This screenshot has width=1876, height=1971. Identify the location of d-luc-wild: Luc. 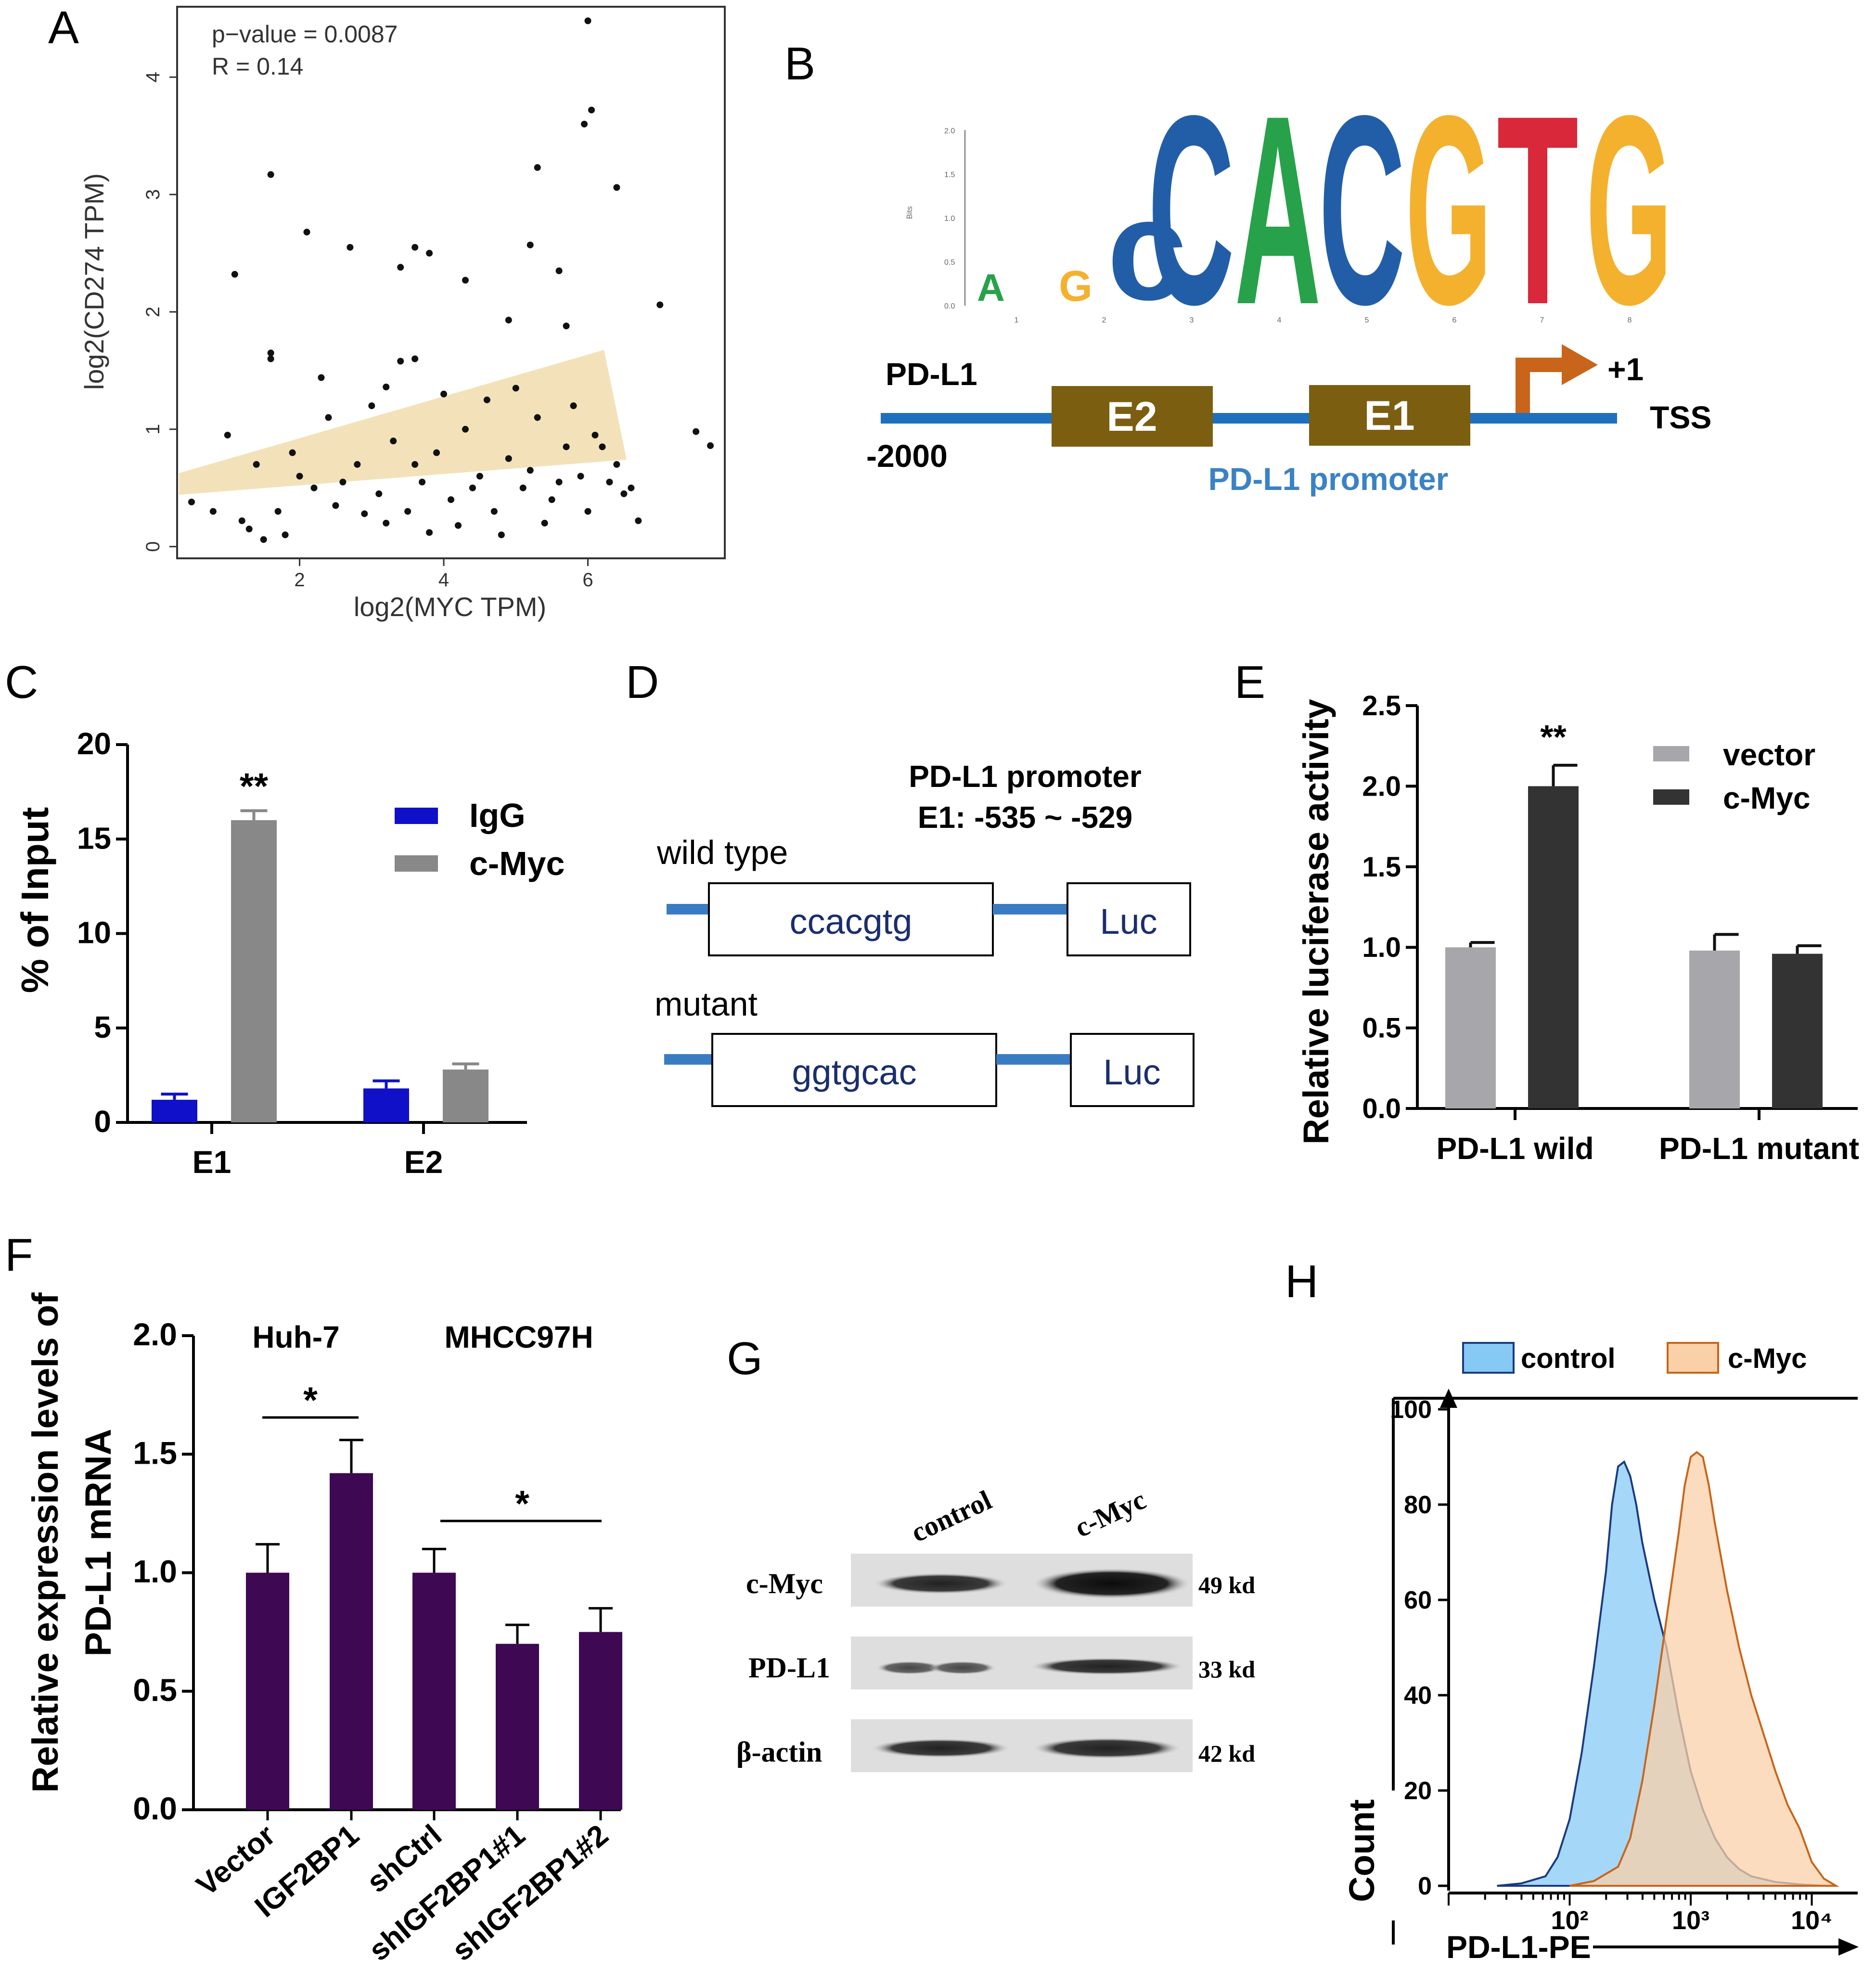
(1128, 922).